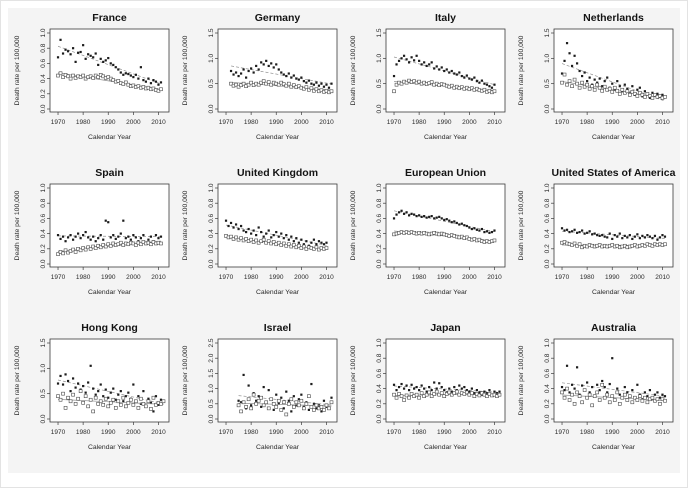 Image resolution: width=688 pixels, height=488 pixels. Describe the element at coordinates (211, 403) in the screenshot. I see `y-tick-label: 0.5` at that location.